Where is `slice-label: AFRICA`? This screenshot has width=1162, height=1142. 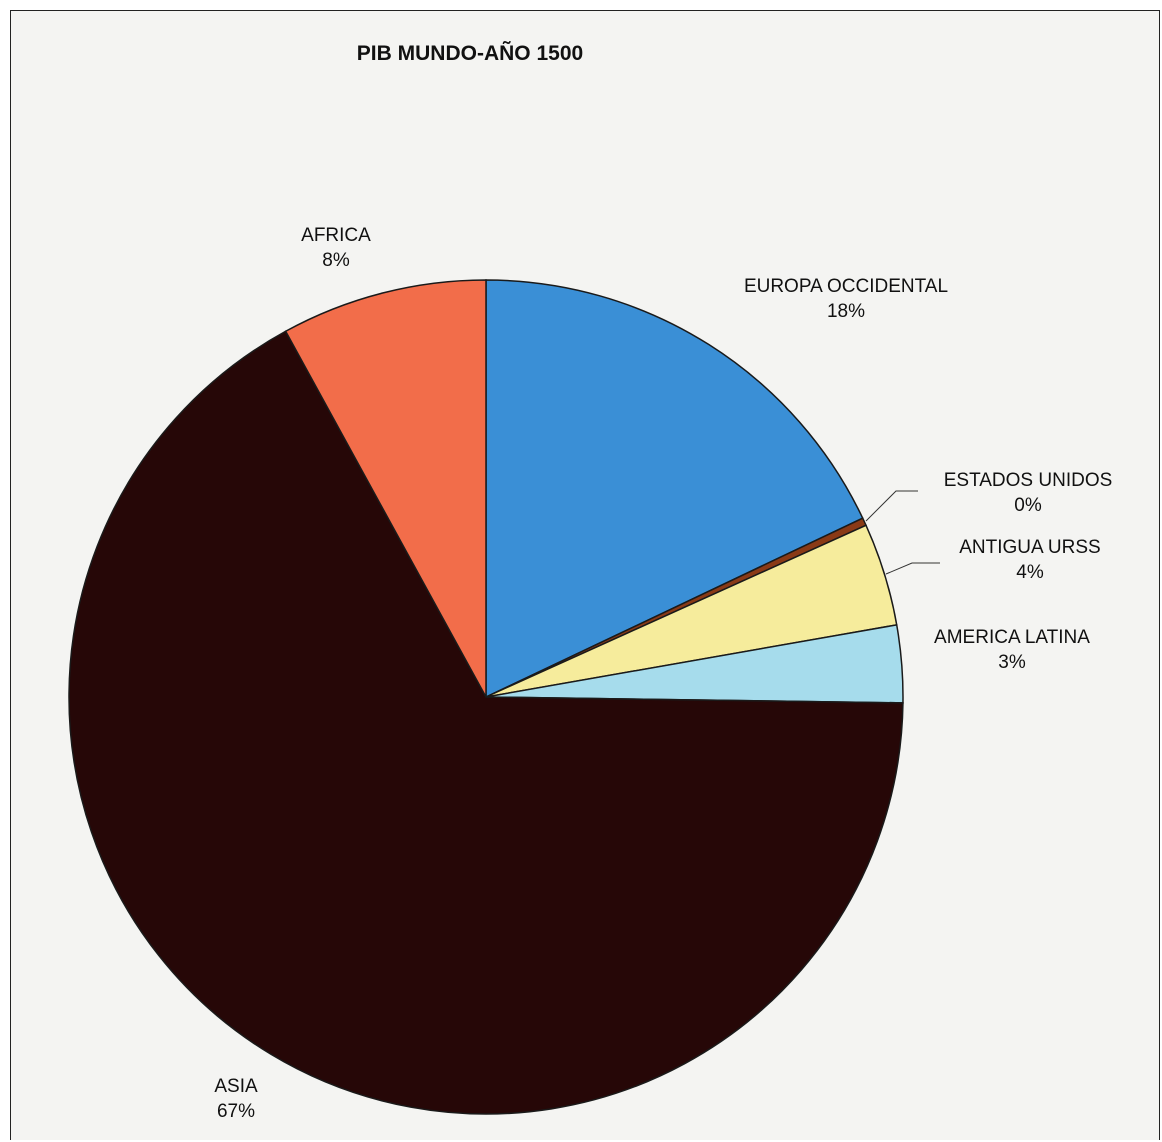 slice-label: AFRICA is located at coordinates (336, 235).